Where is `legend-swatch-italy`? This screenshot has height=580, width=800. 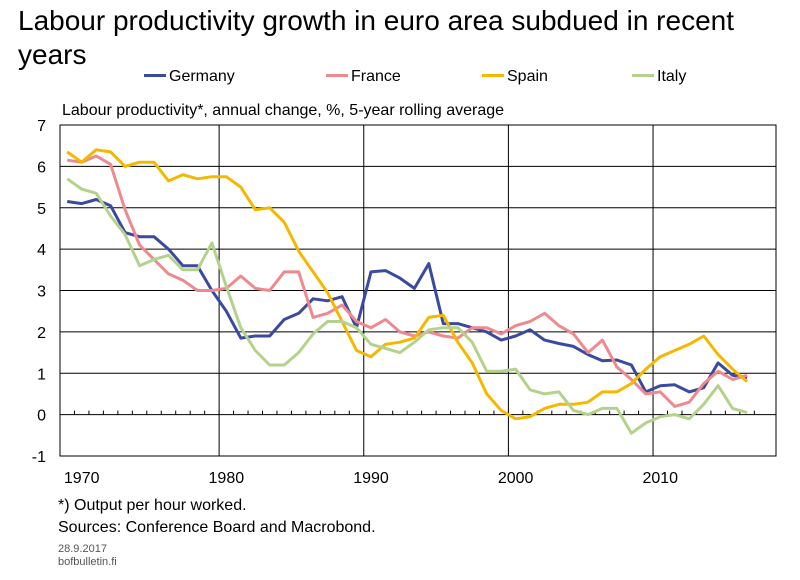 legend-swatch-italy is located at coordinates (643, 76).